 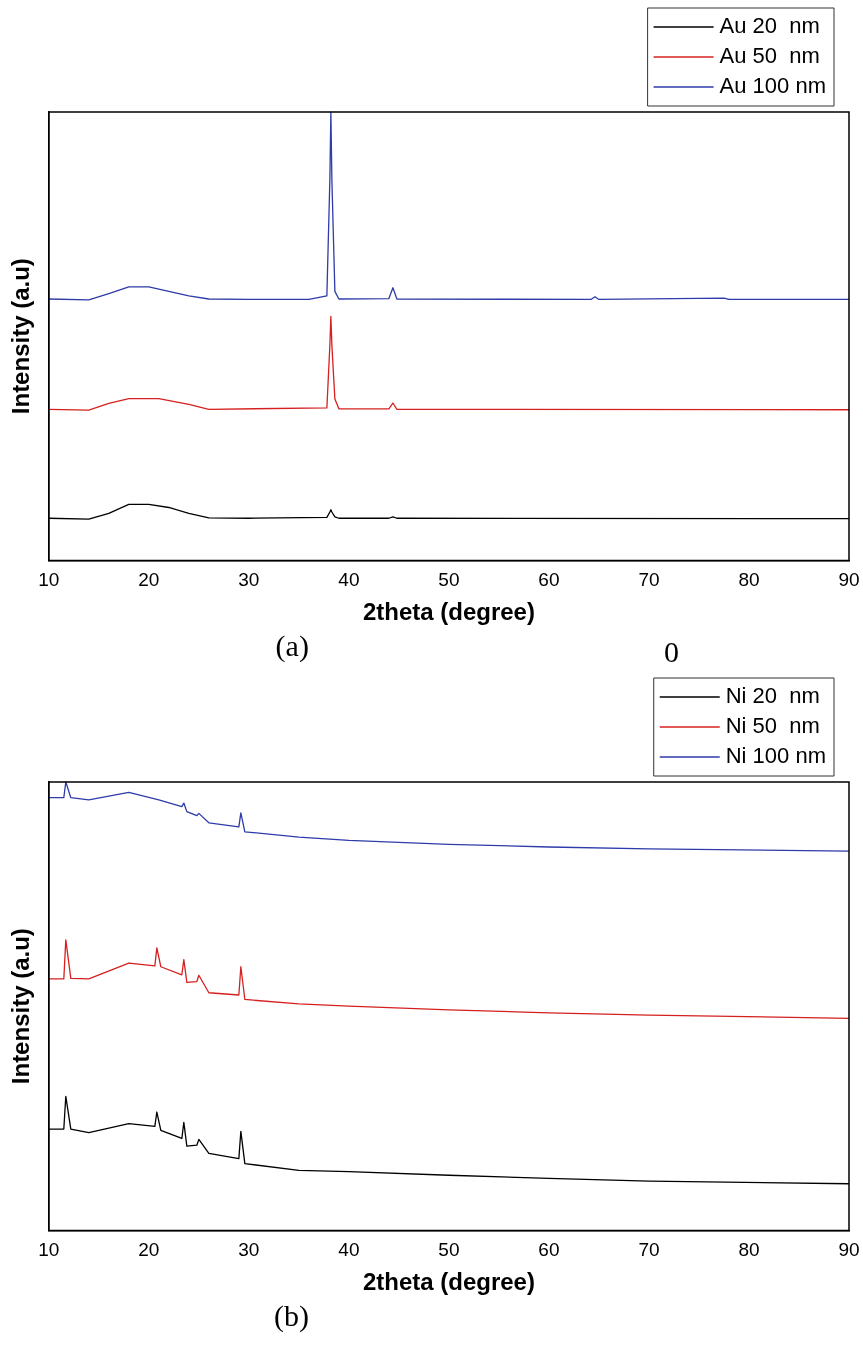 I want to click on legend-label: Ni 100 nm, so click(x=776, y=756).